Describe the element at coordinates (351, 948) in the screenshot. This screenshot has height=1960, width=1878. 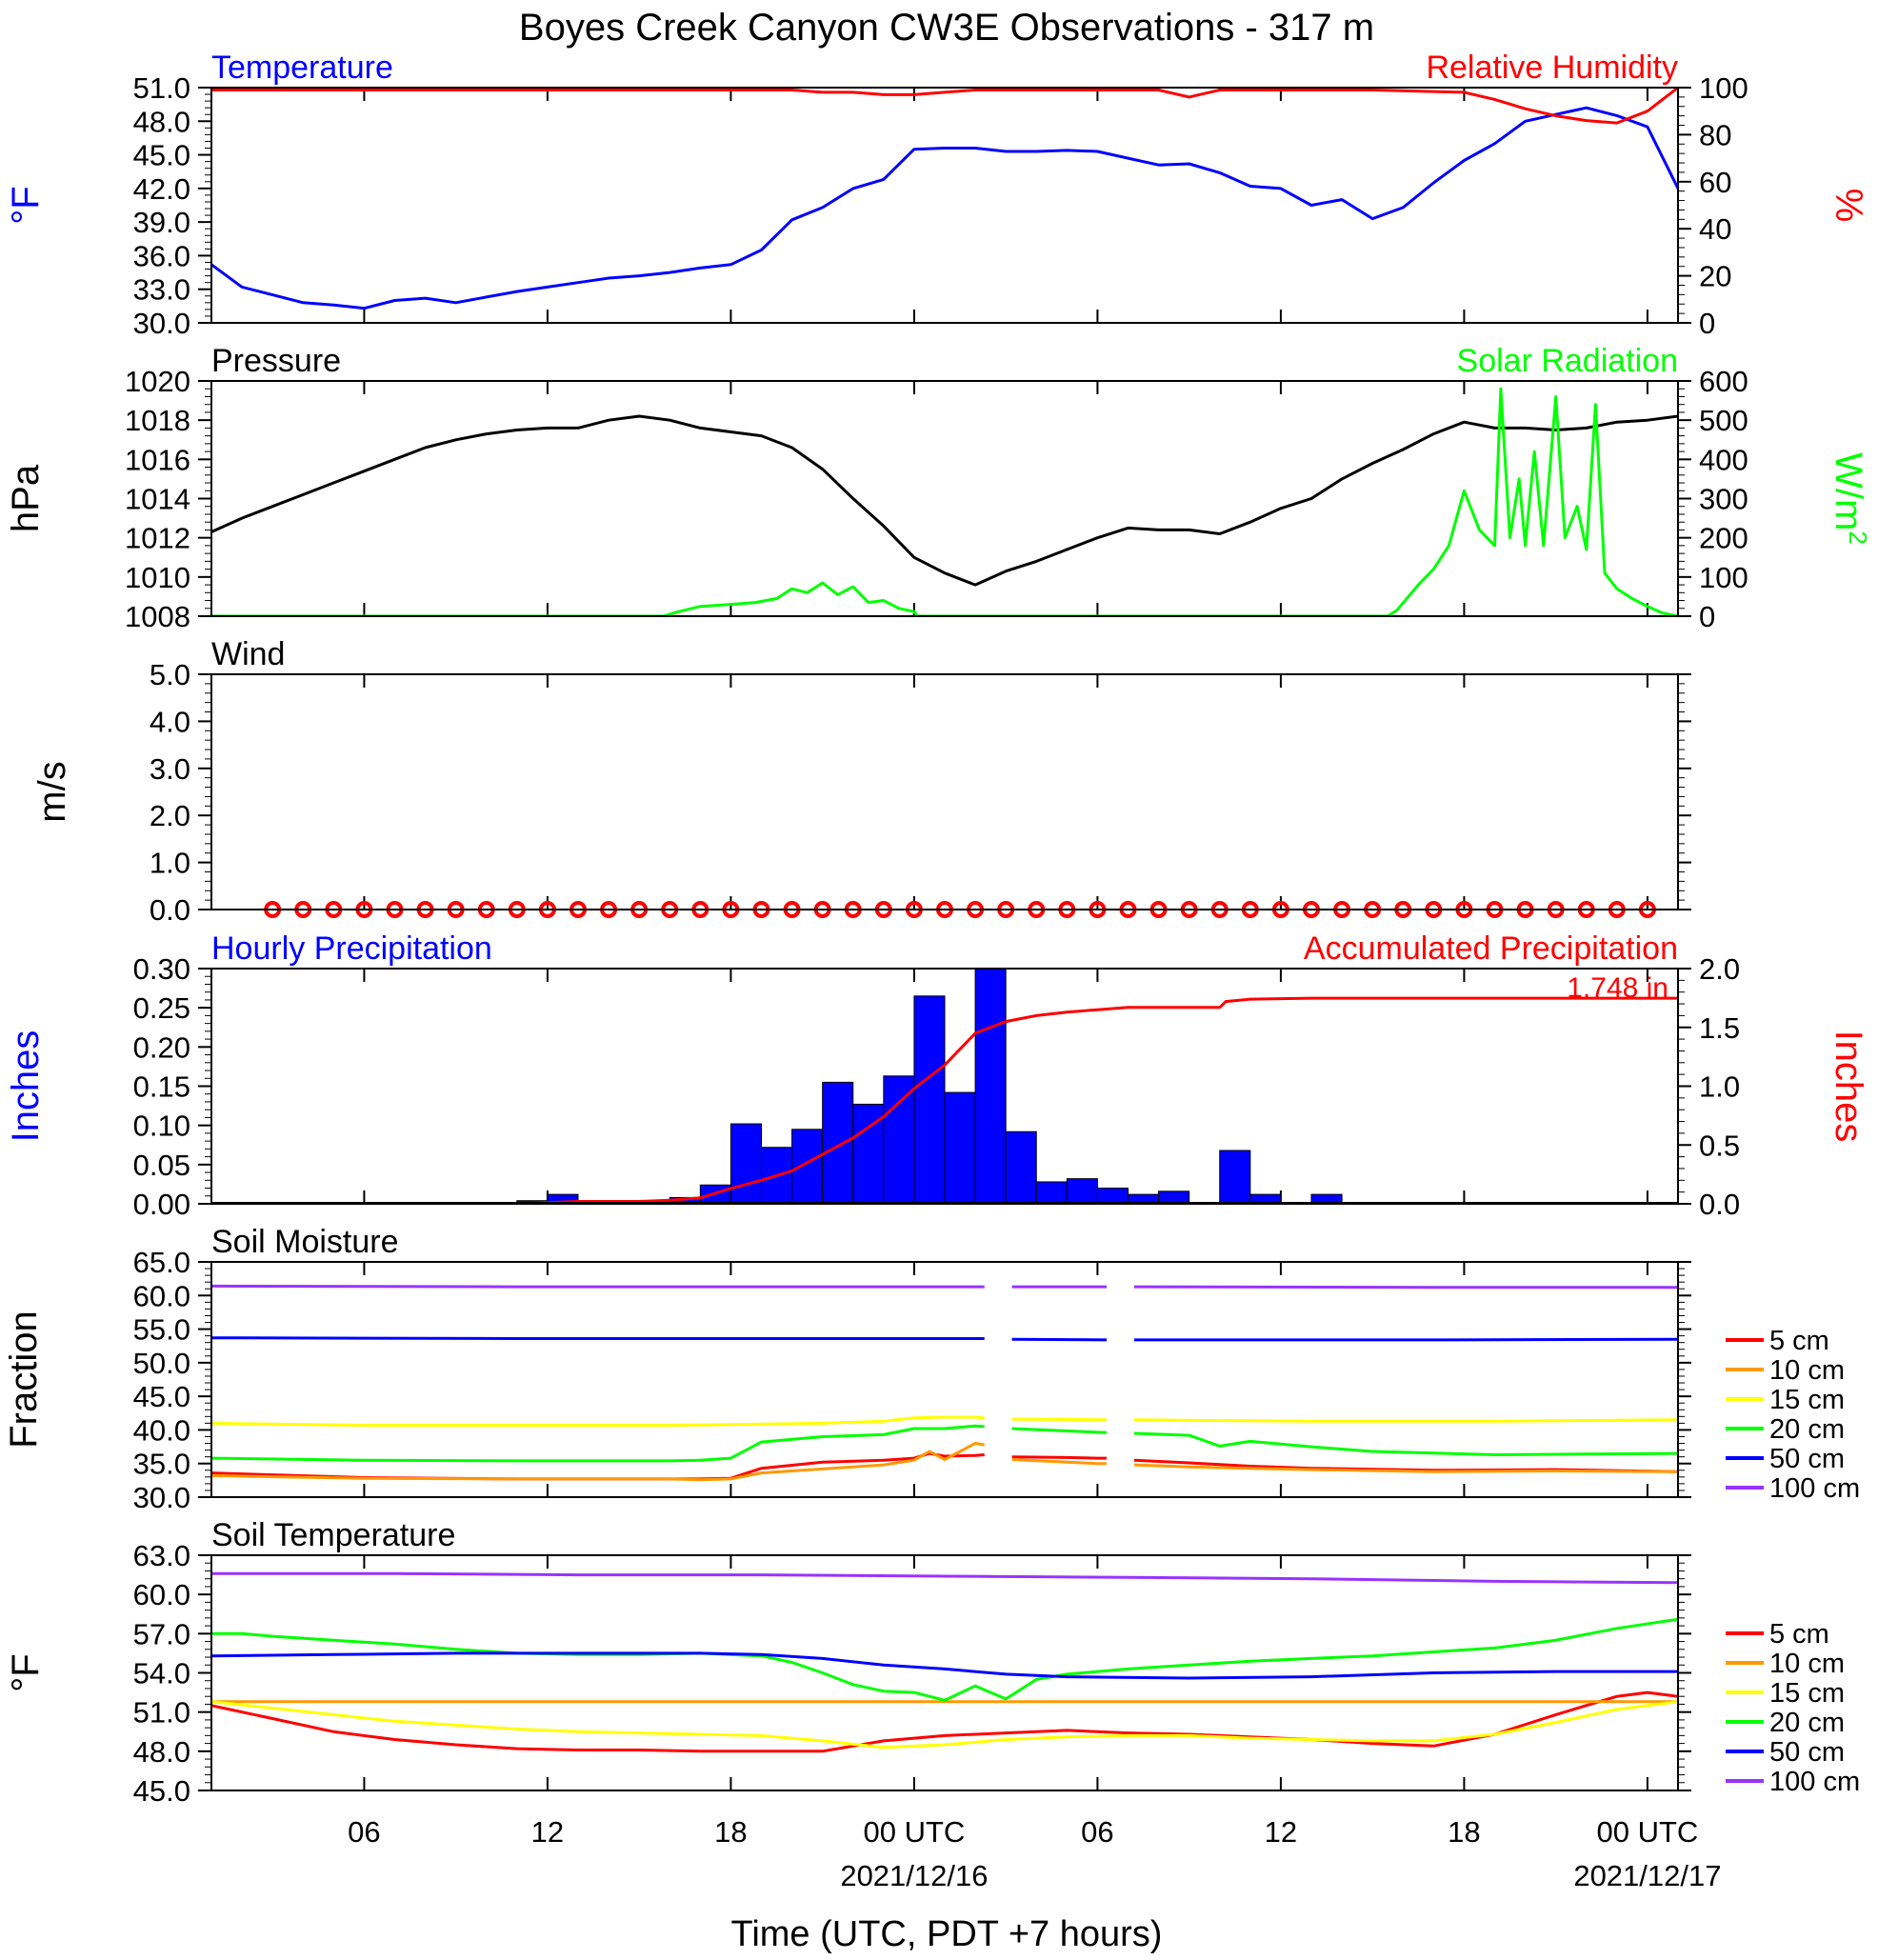
I see `panel-left-title: Hourly Precipitation` at that location.